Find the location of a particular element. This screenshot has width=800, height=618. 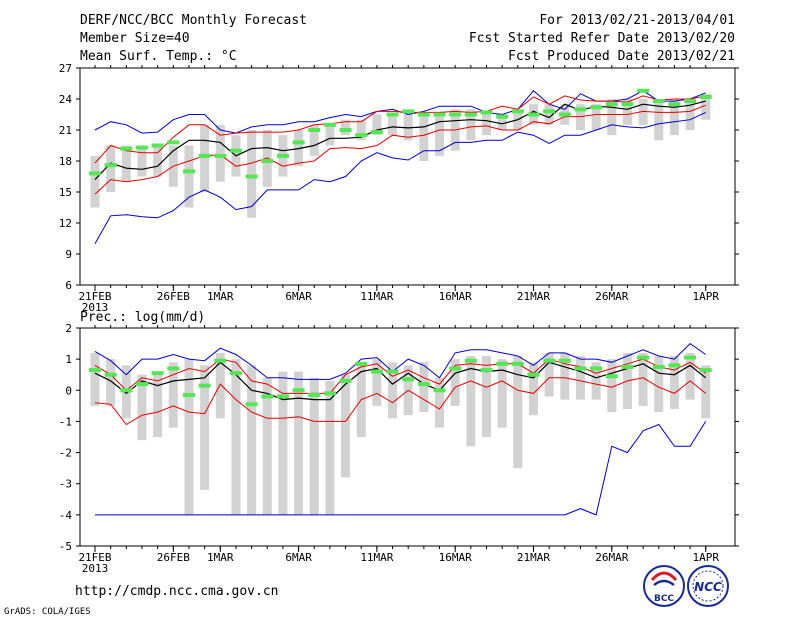

footer-url: http://cmdp.ncc.cma.gov.cn is located at coordinates (177, 591).